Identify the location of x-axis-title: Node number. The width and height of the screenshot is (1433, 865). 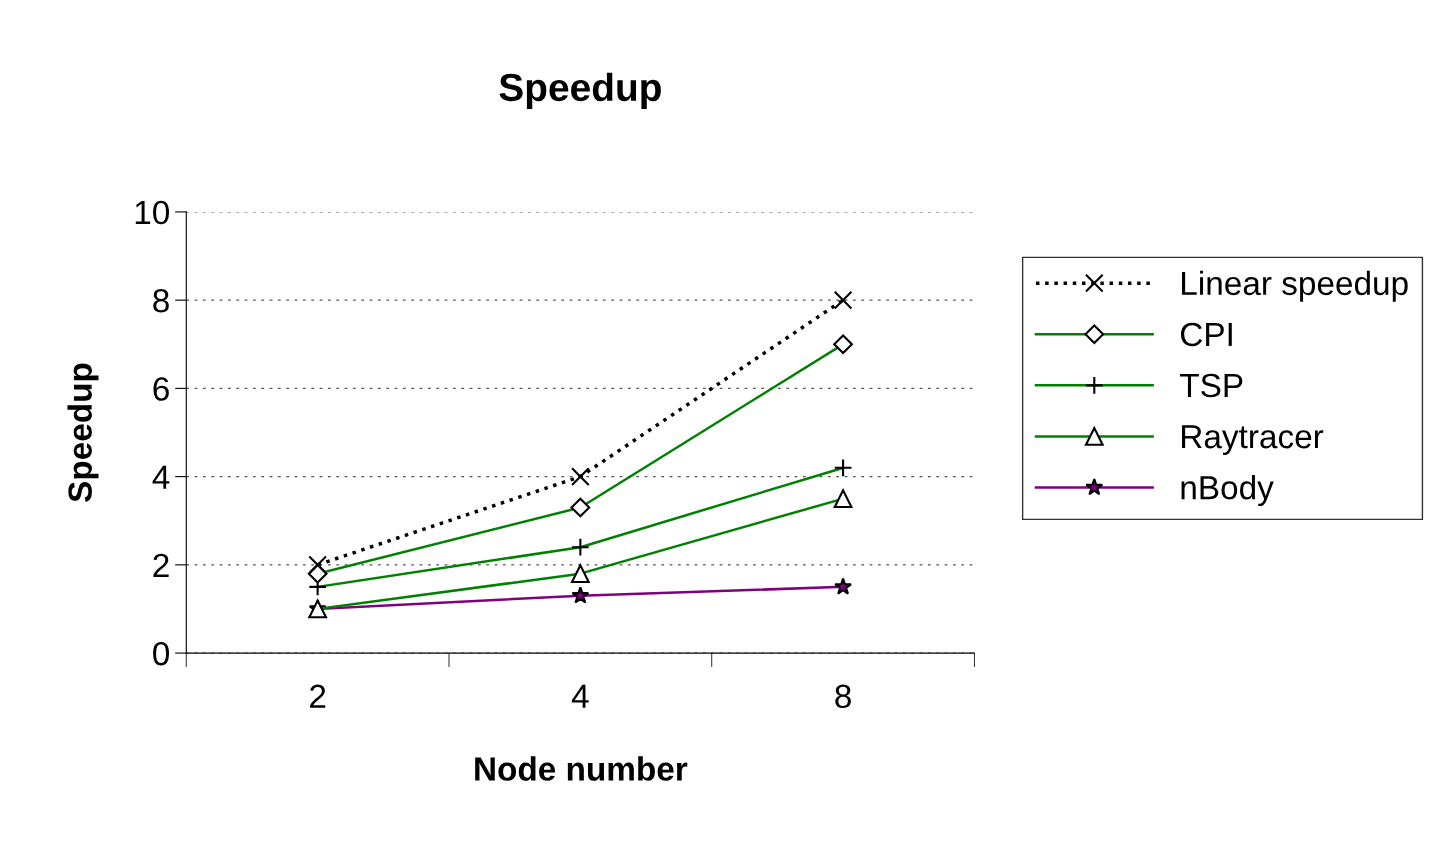
(581, 768).